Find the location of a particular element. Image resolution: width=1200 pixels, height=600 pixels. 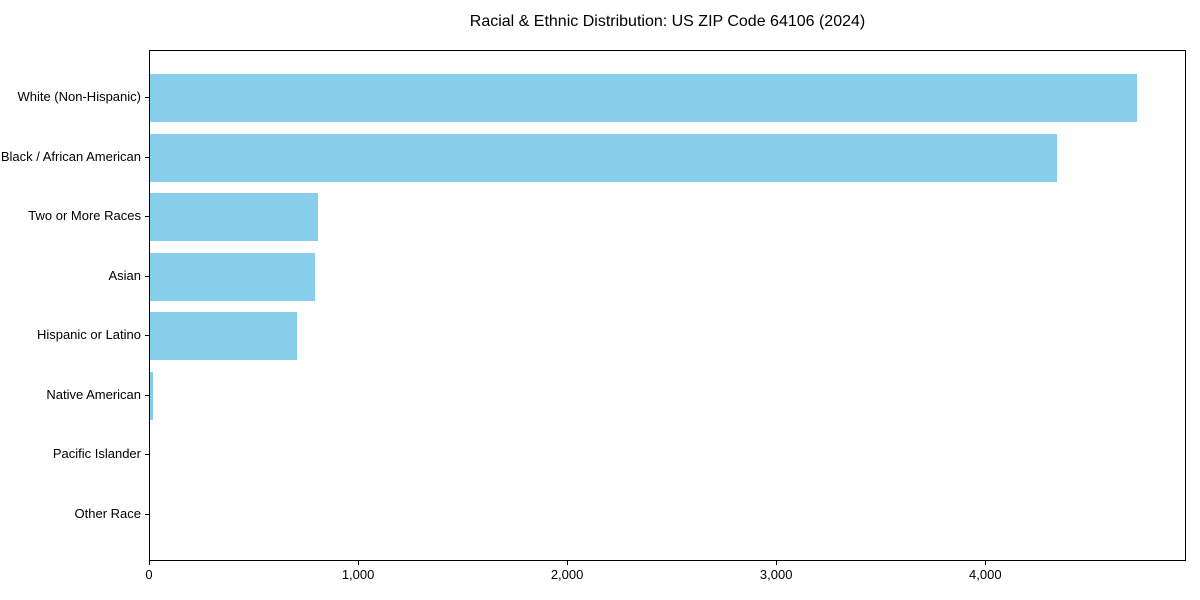

x-tick-label-2-000: 2,000 is located at coordinates (567, 574).